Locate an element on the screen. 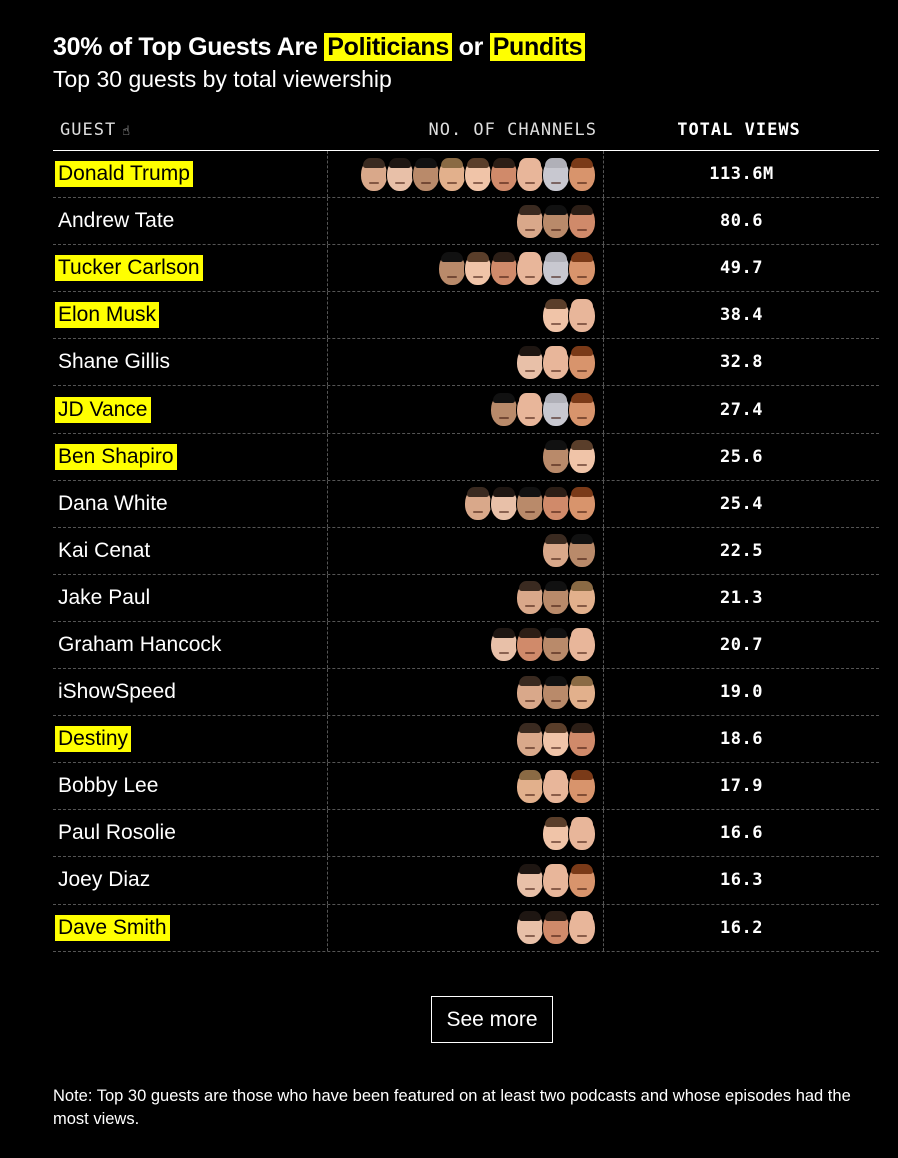 The height and width of the screenshot is (1158, 898). guest-name: Andrew Tate is located at coordinates (116, 221).